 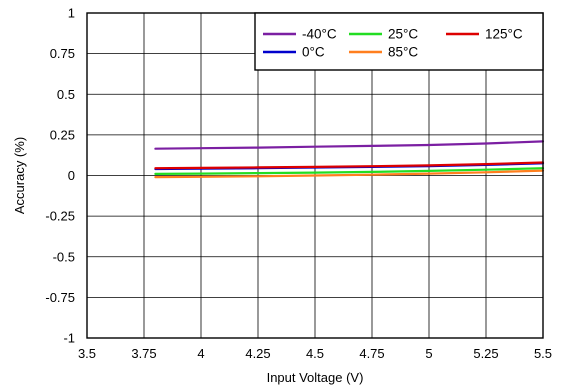 What do you see at coordinates (64, 256) in the screenshot?
I see `y-tick-label: -0.5` at bounding box center [64, 256].